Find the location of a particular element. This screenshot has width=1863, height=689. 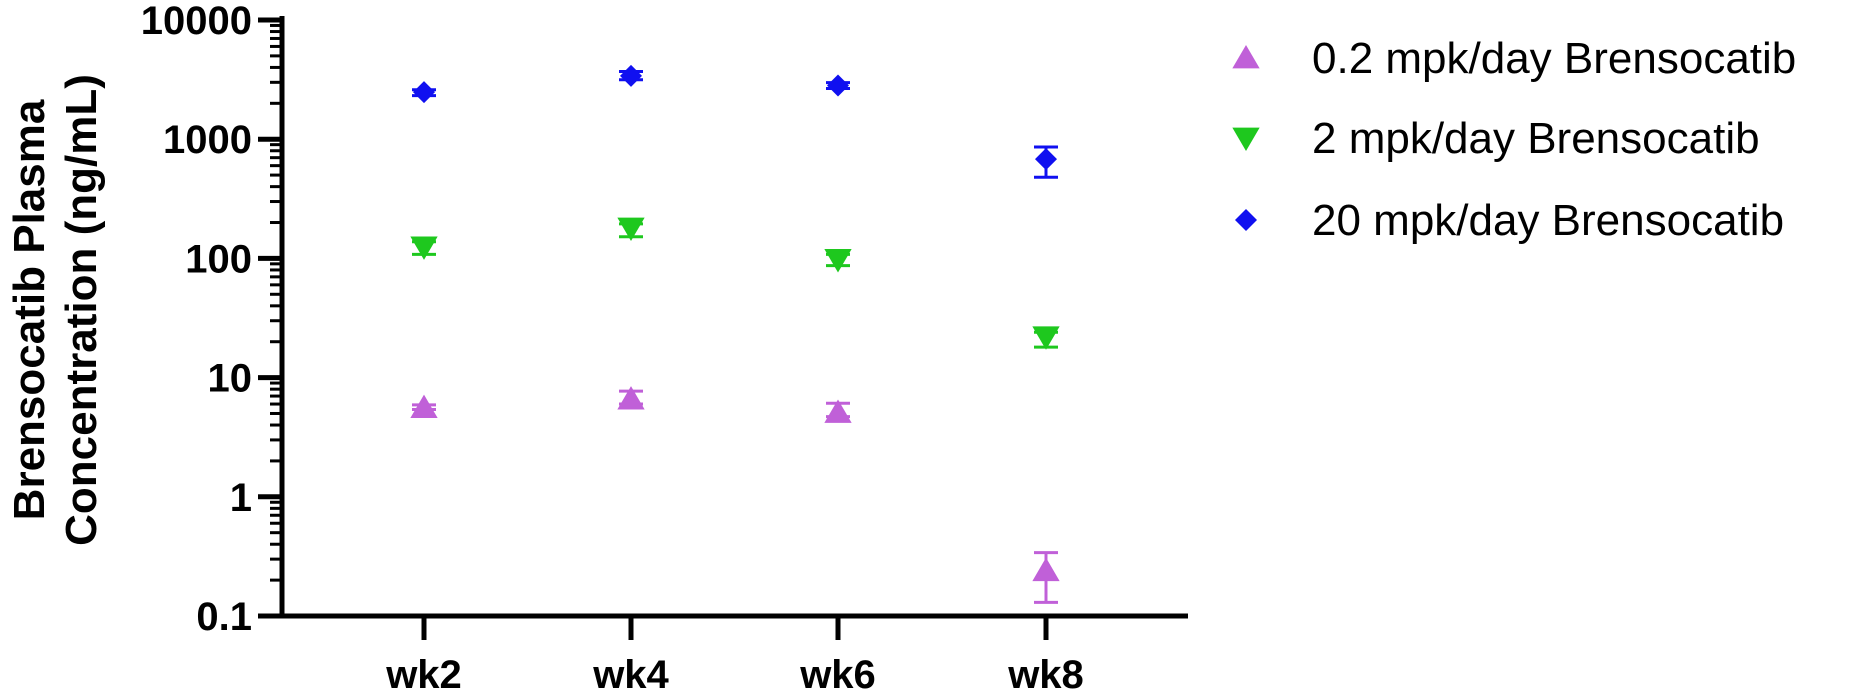

legend-label: 2 mpk/day Brensocatib is located at coordinates (1536, 138).